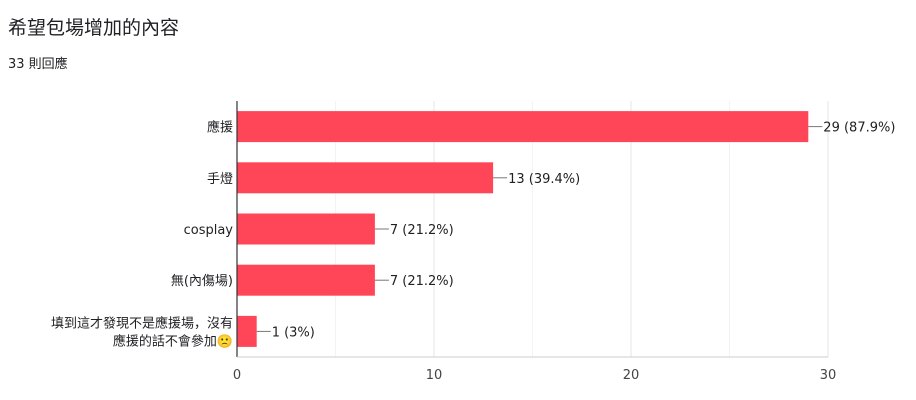 This screenshot has width=916, height=400. Describe the element at coordinates (237, 375) in the screenshot. I see `x-tick-label: 0` at that location.